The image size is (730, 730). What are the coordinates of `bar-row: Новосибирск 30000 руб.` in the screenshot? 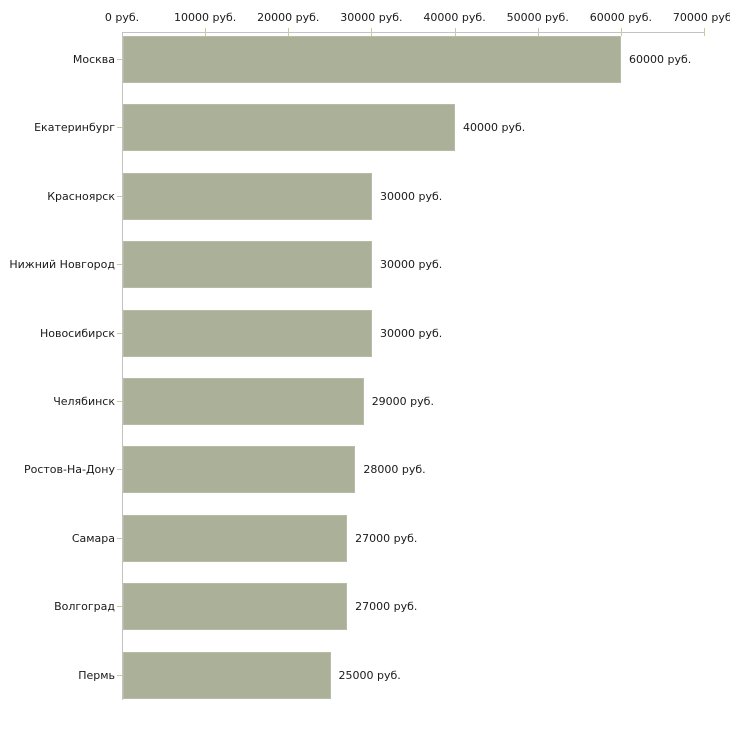 It's located at (365, 341).